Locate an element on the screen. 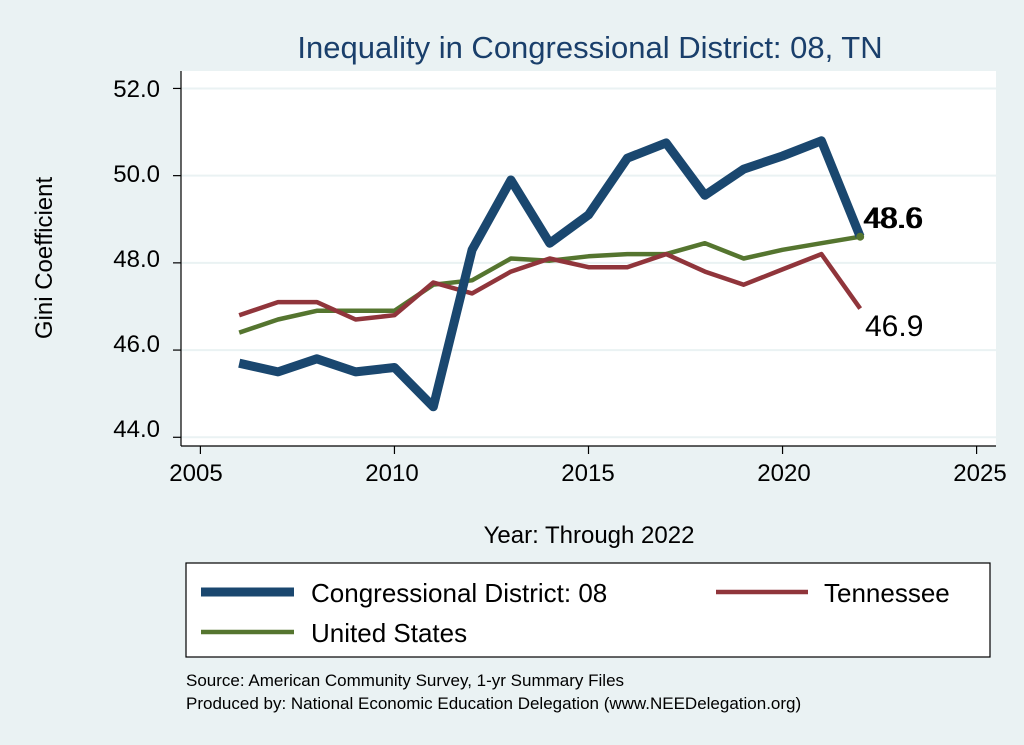  series-line-tennessee is located at coordinates (550, 286).